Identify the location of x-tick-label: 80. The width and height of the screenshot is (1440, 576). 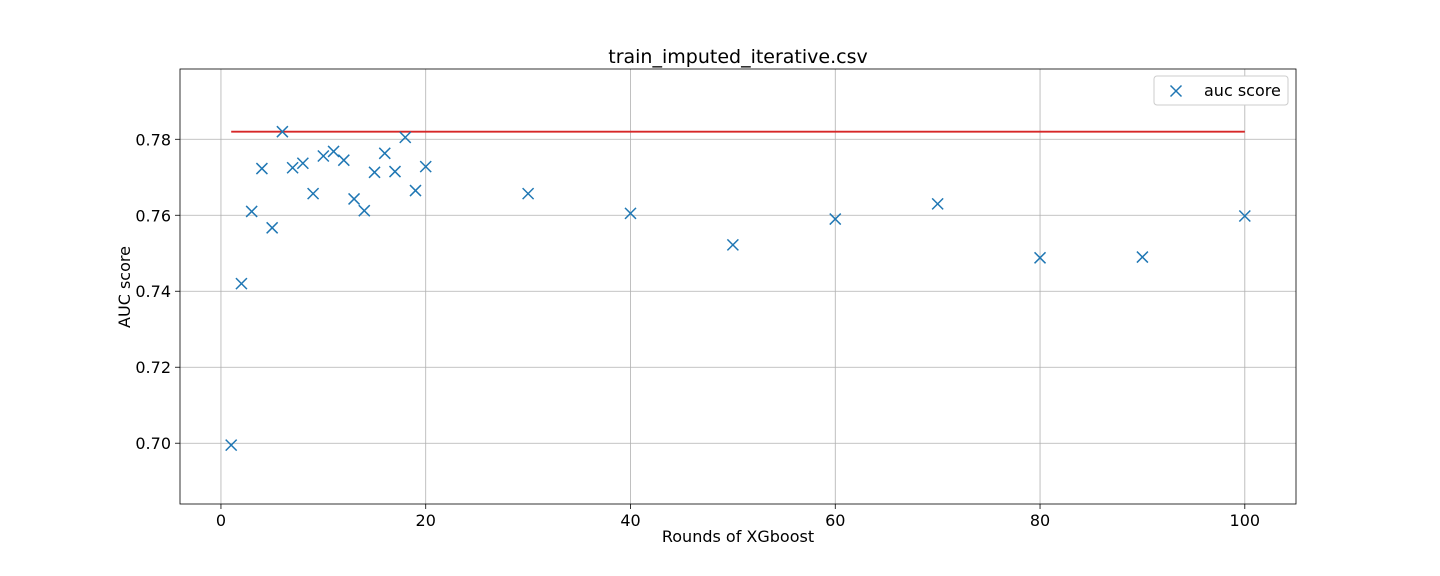
(1040, 520).